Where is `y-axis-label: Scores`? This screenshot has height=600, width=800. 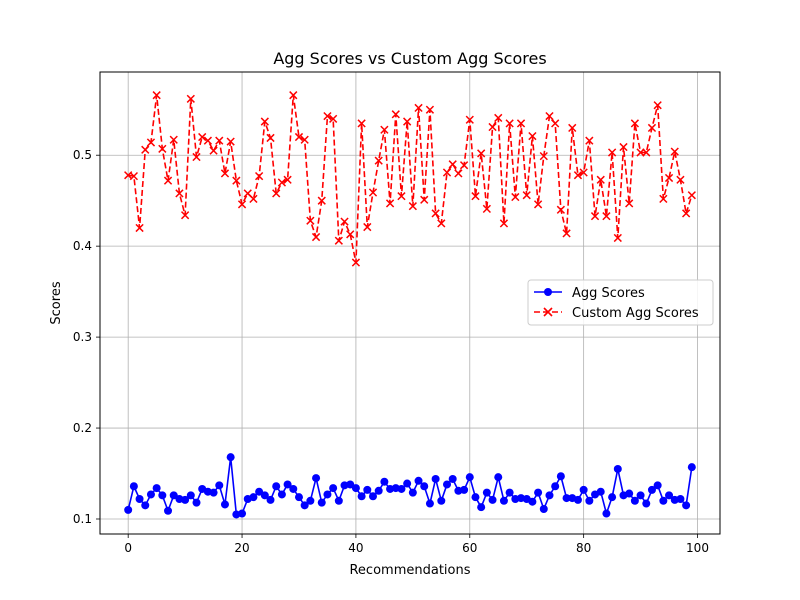
y-axis-label: Scores is located at coordinates (56, 302).